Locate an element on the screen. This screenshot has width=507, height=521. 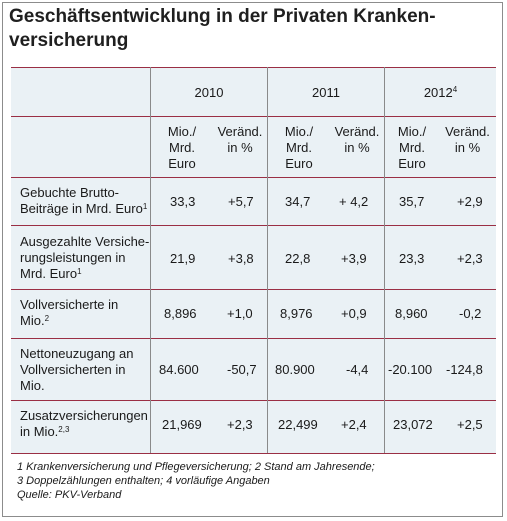
table-cell: -124,8 is located at coordinates (464, 369).